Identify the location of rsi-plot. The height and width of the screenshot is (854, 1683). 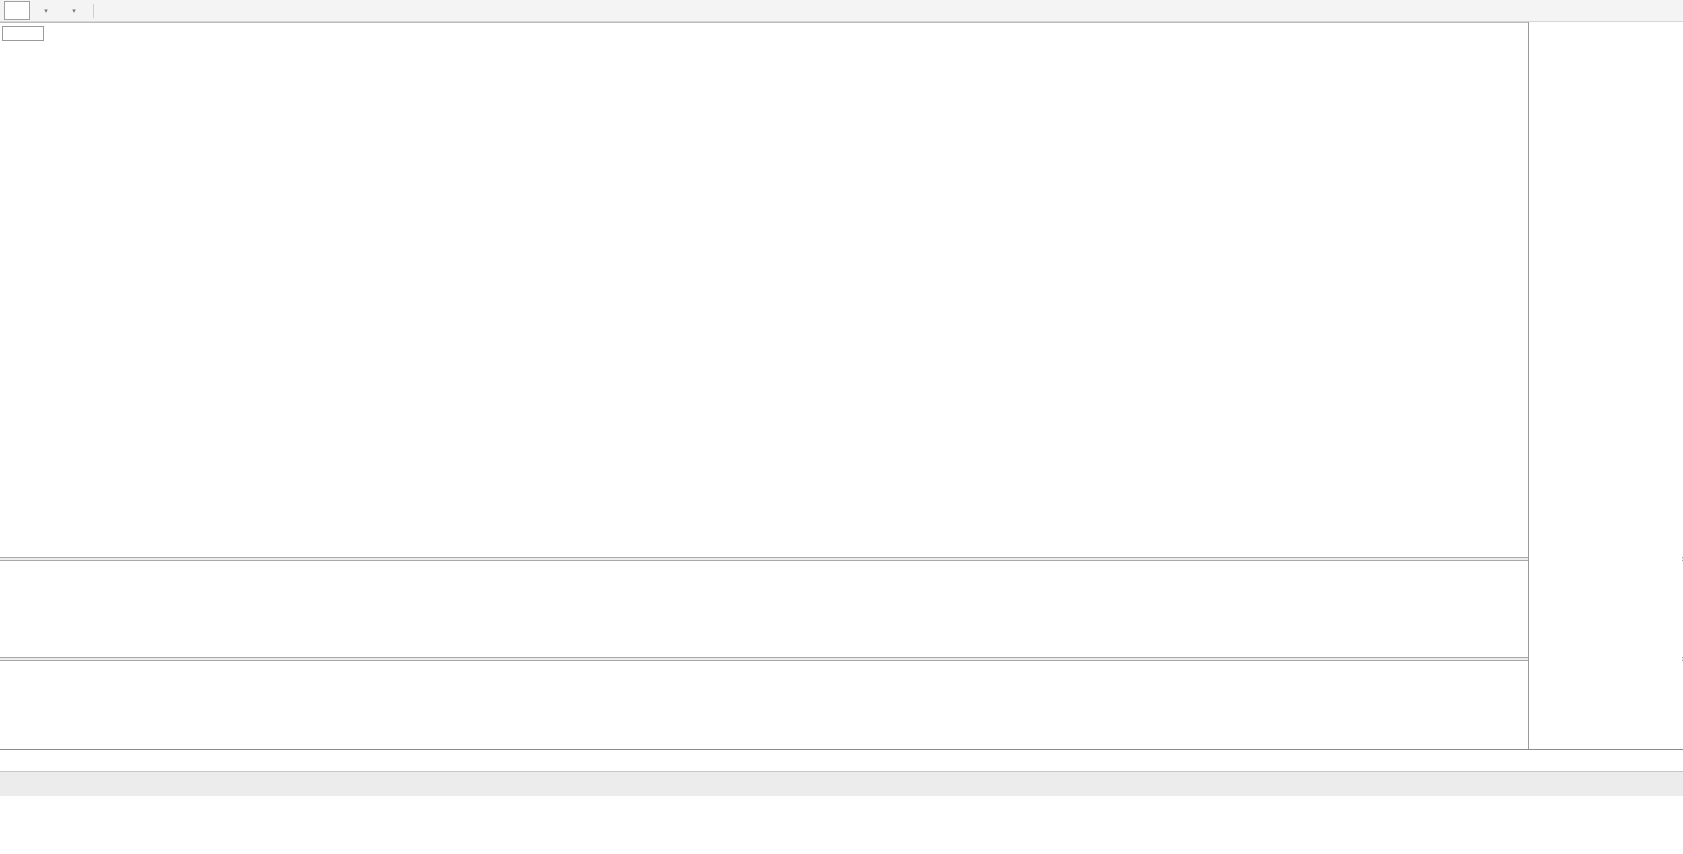
(764, 609).